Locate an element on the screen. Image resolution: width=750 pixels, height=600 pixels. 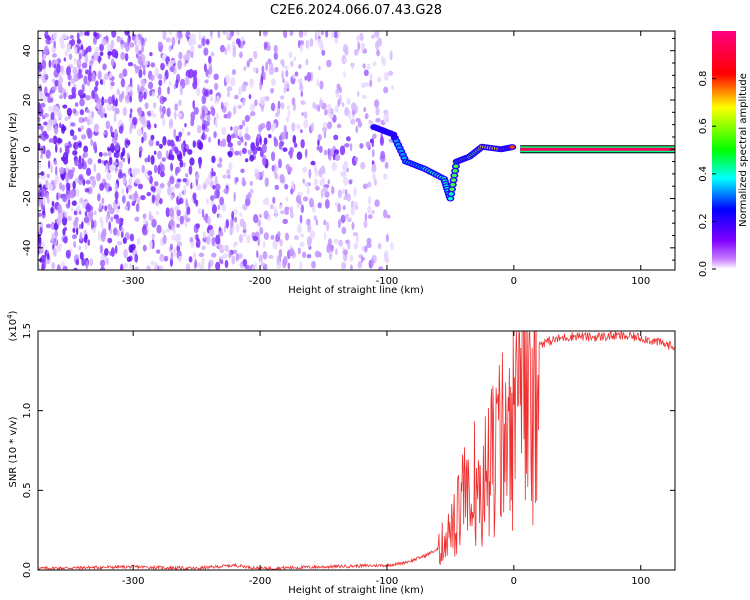
snr-y-tick-label-0.5: 0.5 is located at coordinates (27, 490).